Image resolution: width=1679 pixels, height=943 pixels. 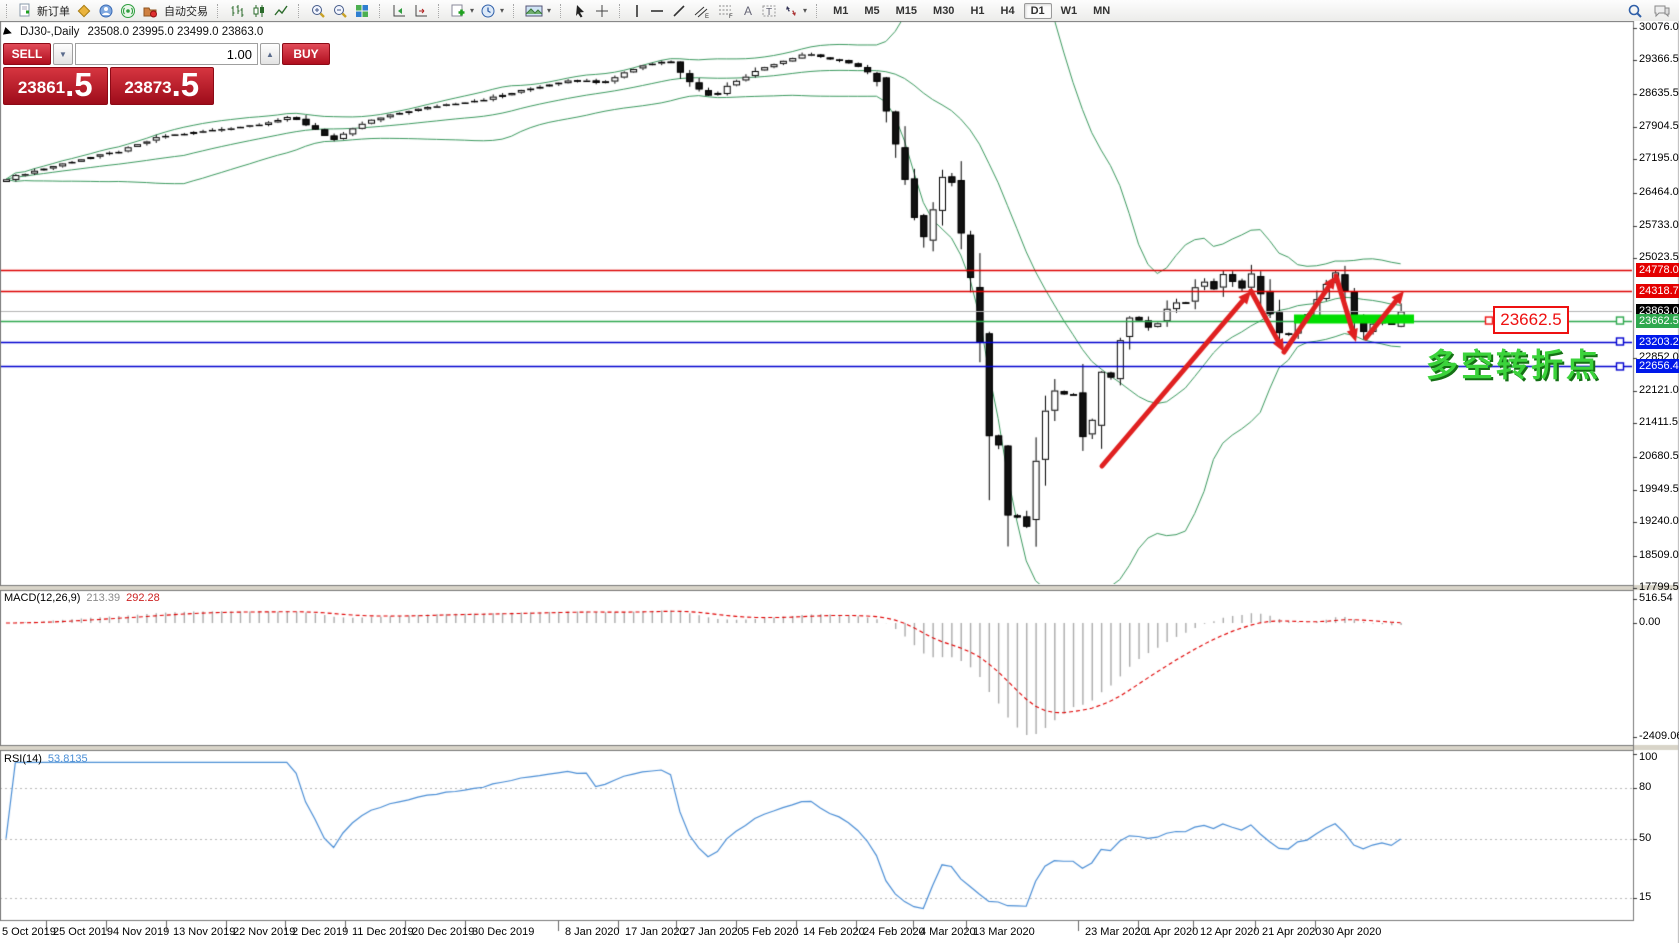 What do you see at coordinates (1635, 11) in the screenshot?
I see `search-icon` at bounding box center [1635, 11].